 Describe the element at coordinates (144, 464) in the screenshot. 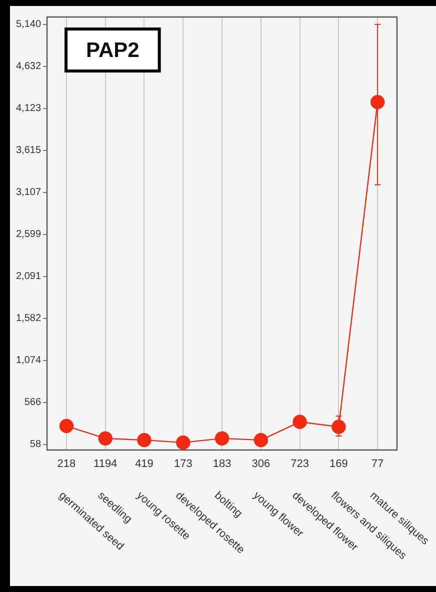

I see `text: 419` at that location.